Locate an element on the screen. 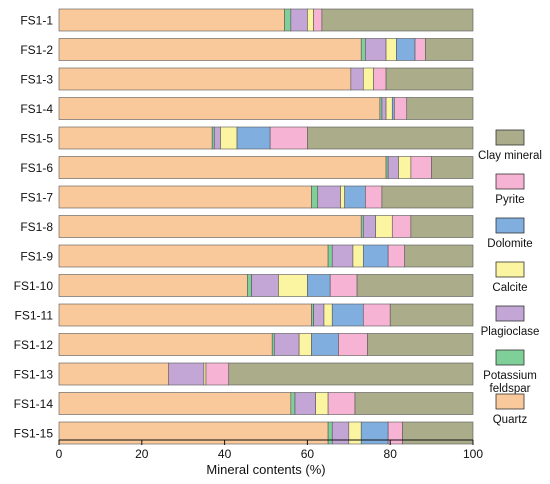 The height and width of the screenshot is (484, 550). category-label: FS1-5 is located at coordinates (36, 139).